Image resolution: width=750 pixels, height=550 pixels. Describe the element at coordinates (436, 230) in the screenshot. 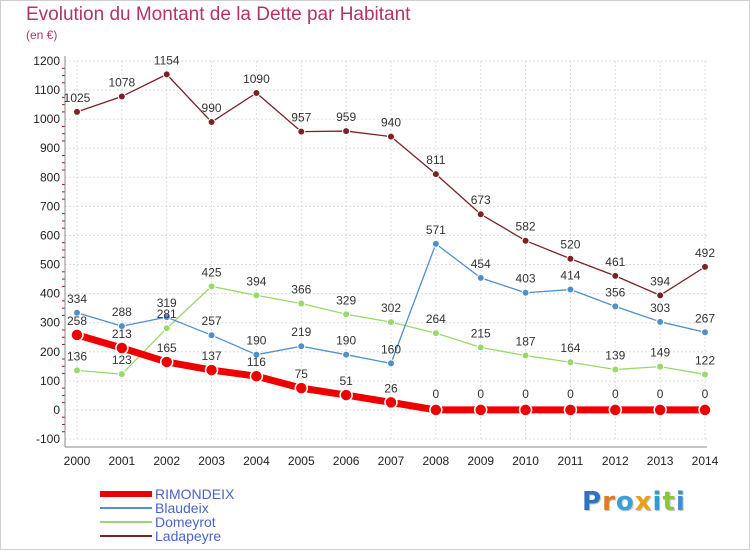

I see `data-label-blaudeix: 571` at that location.